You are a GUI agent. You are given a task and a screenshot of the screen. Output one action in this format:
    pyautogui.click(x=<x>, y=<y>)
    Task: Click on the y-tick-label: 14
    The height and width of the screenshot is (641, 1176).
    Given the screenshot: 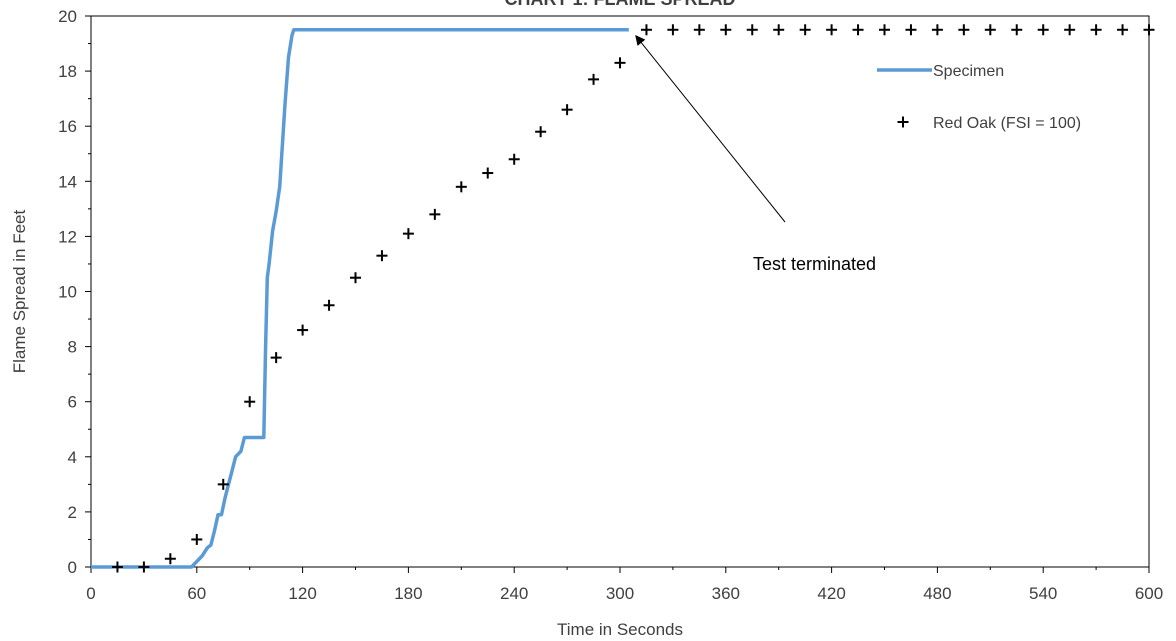 What is the action you would take?
    pyautogui.click(x=67, y=181)
    